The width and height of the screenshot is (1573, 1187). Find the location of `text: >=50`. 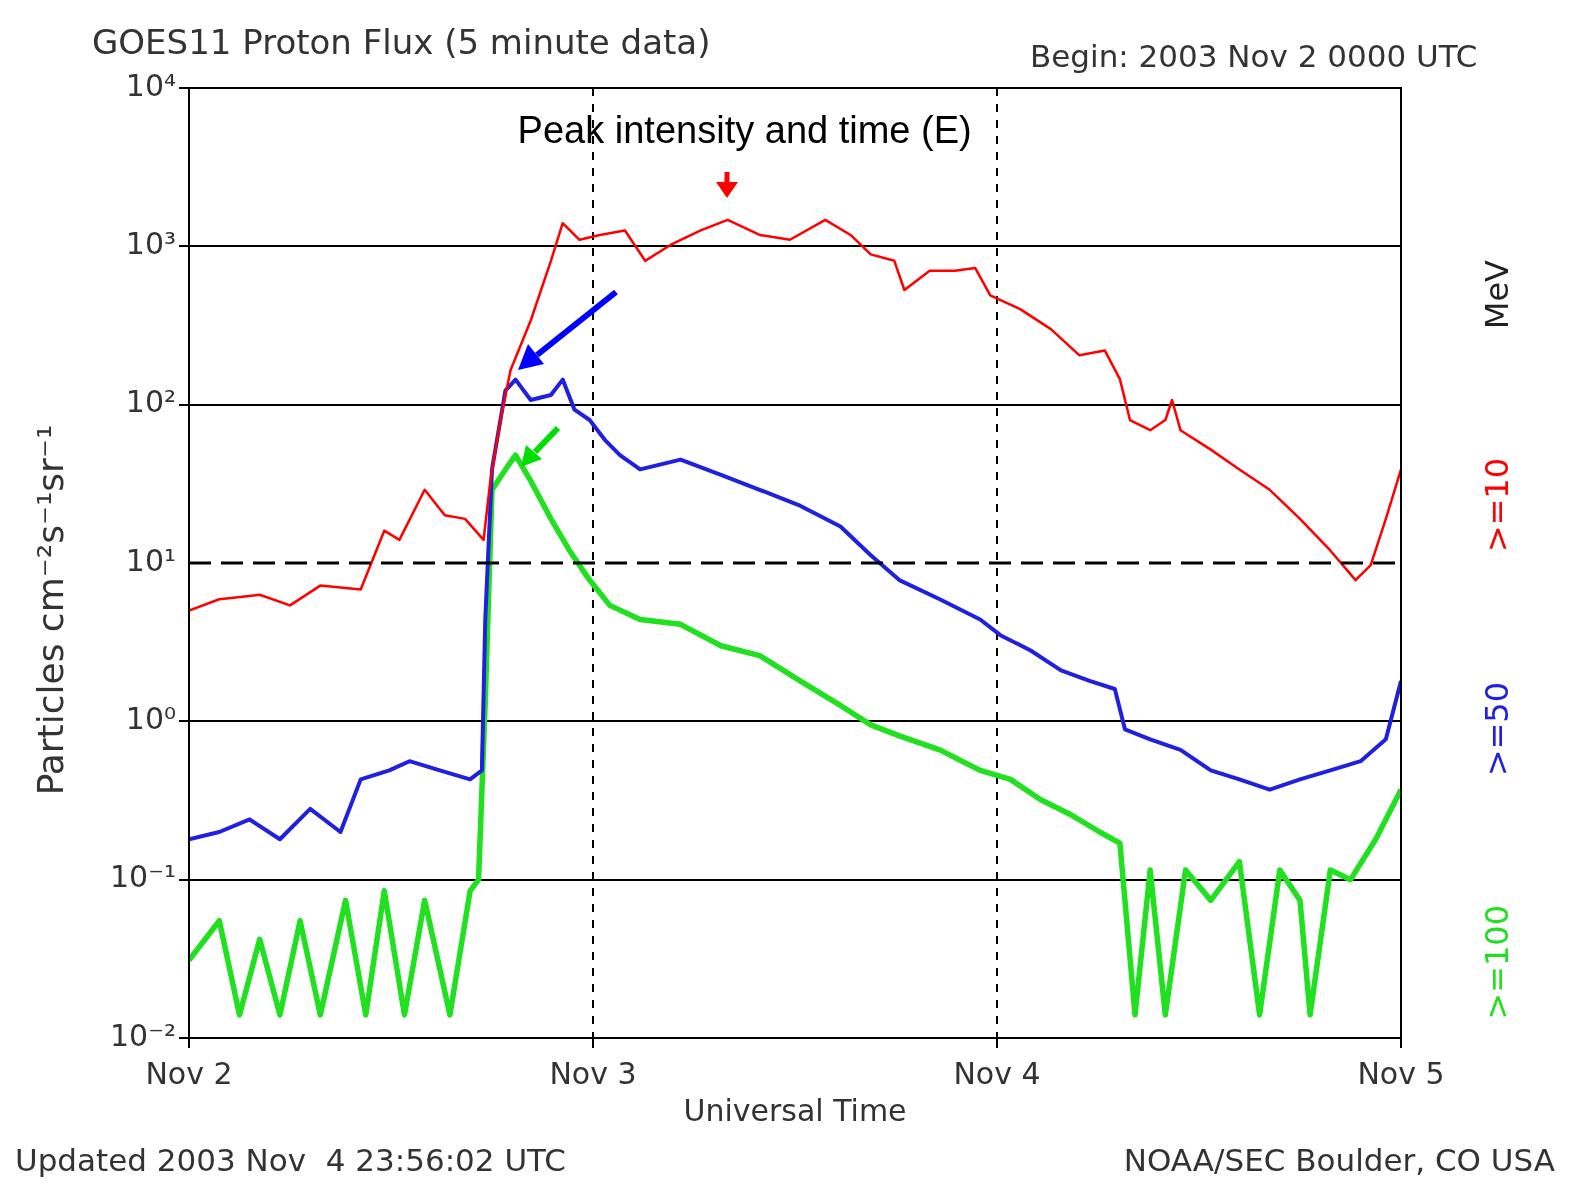

text: >=50 is located at coordinates (1497, 729).